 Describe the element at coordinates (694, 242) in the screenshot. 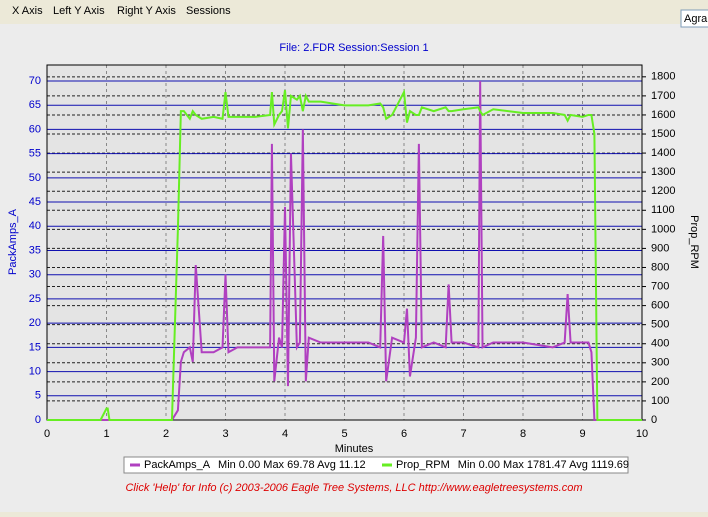

I see `y2-axis-label: Prop_RPM` at that location.